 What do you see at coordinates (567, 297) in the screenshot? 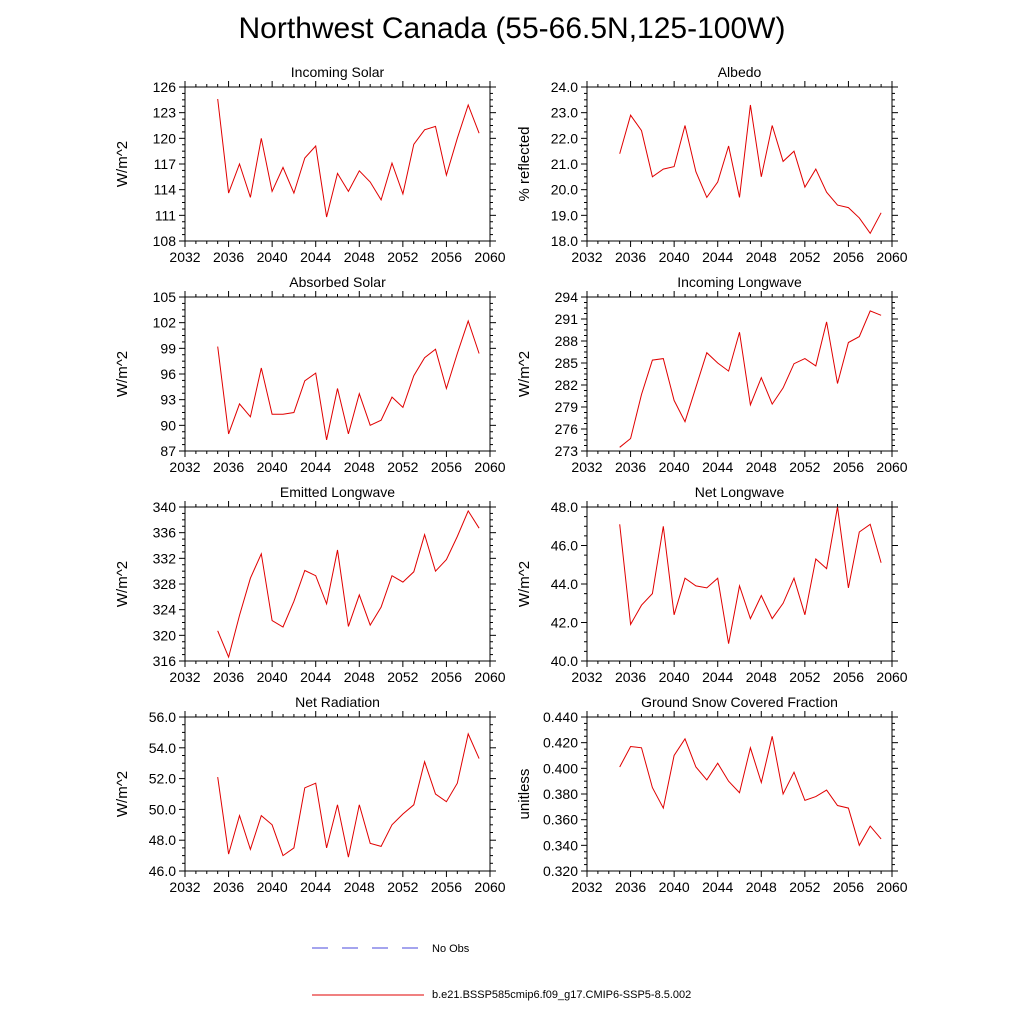
I see `y-tick-label: 294` at bounding box center [567, 297].